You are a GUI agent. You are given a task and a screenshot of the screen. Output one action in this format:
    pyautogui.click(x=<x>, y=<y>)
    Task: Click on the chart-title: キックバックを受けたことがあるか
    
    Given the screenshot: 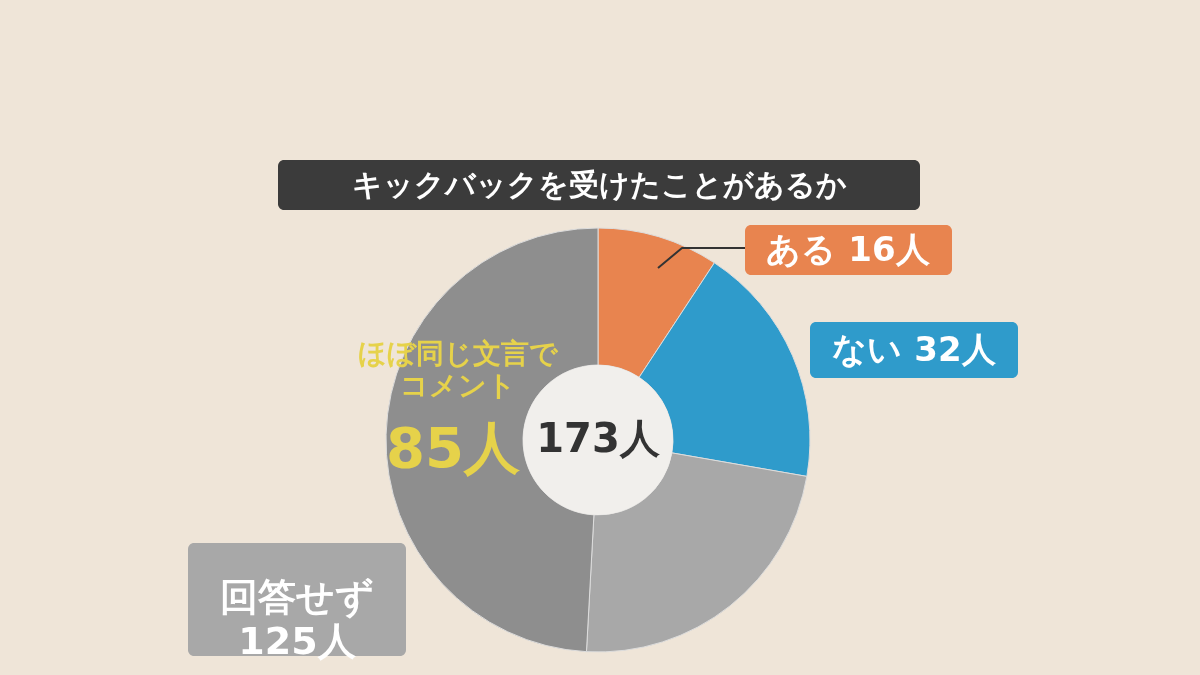 What is the action you would take?
    pyautogui.click(x=599, y=184)
    